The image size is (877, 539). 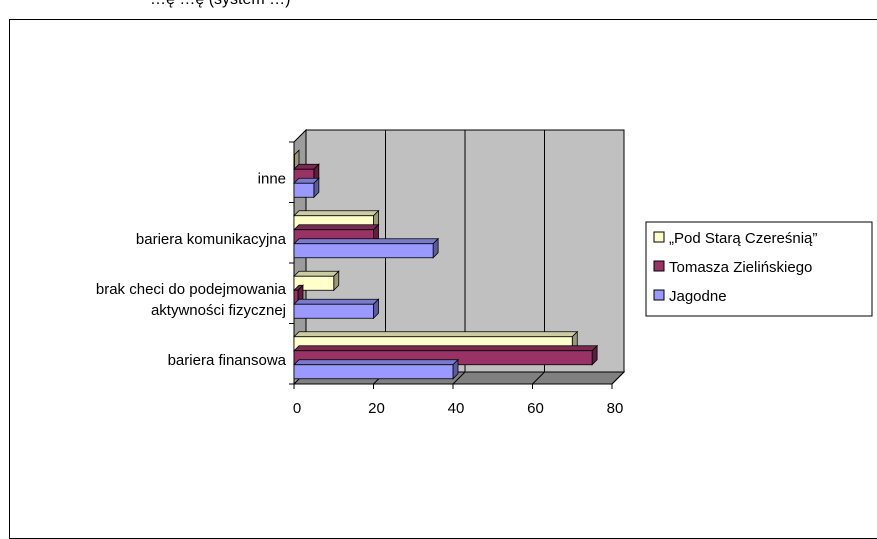 What do you see at coordinates (743, 238) in the screenshot?
I see `legend-label: „Pod Starą Czereśnią”` at bounding box center [743, 238].